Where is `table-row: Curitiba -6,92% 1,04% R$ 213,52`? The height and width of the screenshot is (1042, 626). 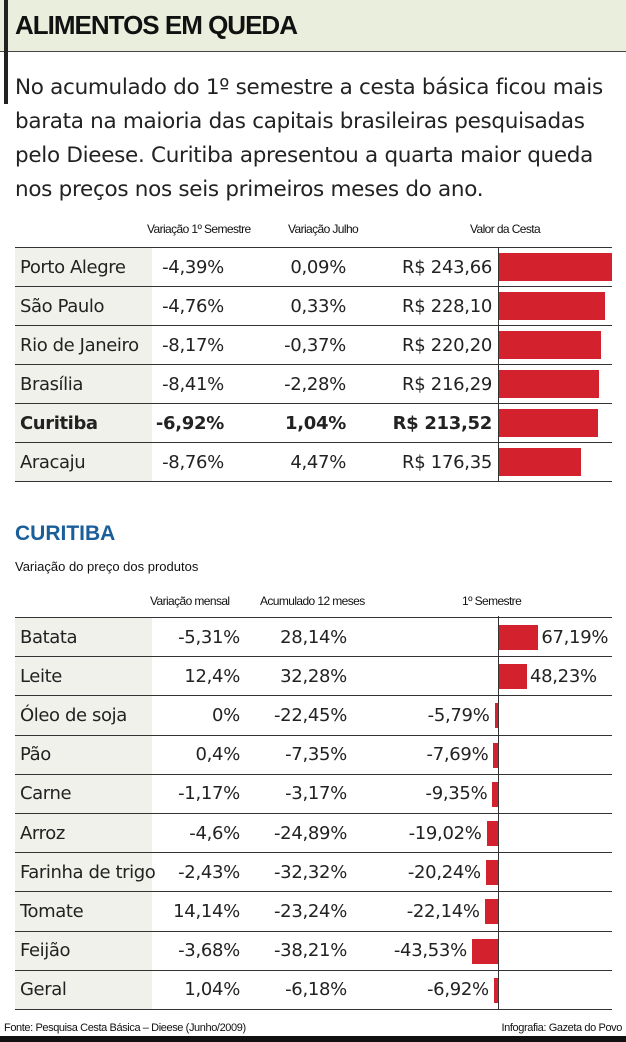
table-row: Curitiba -6,92% 1,04% R$ 213,52 is located at coordinates (313, 423).